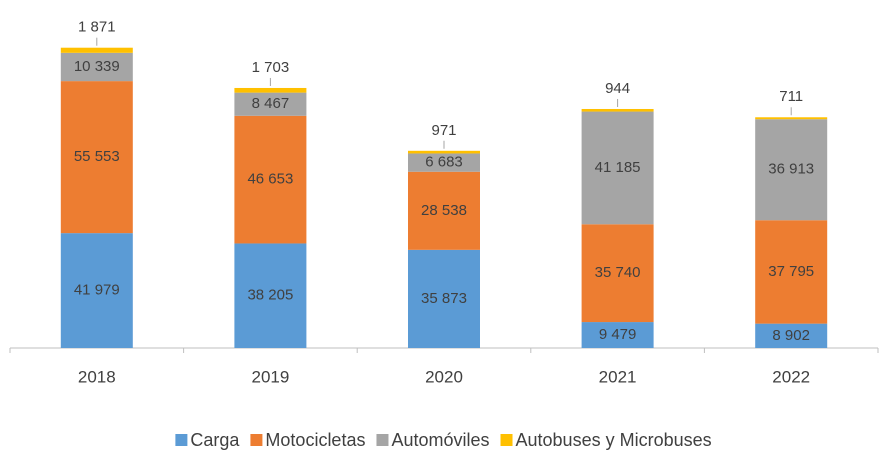  I want to click on data-label: 9 479, so click(618, 334).